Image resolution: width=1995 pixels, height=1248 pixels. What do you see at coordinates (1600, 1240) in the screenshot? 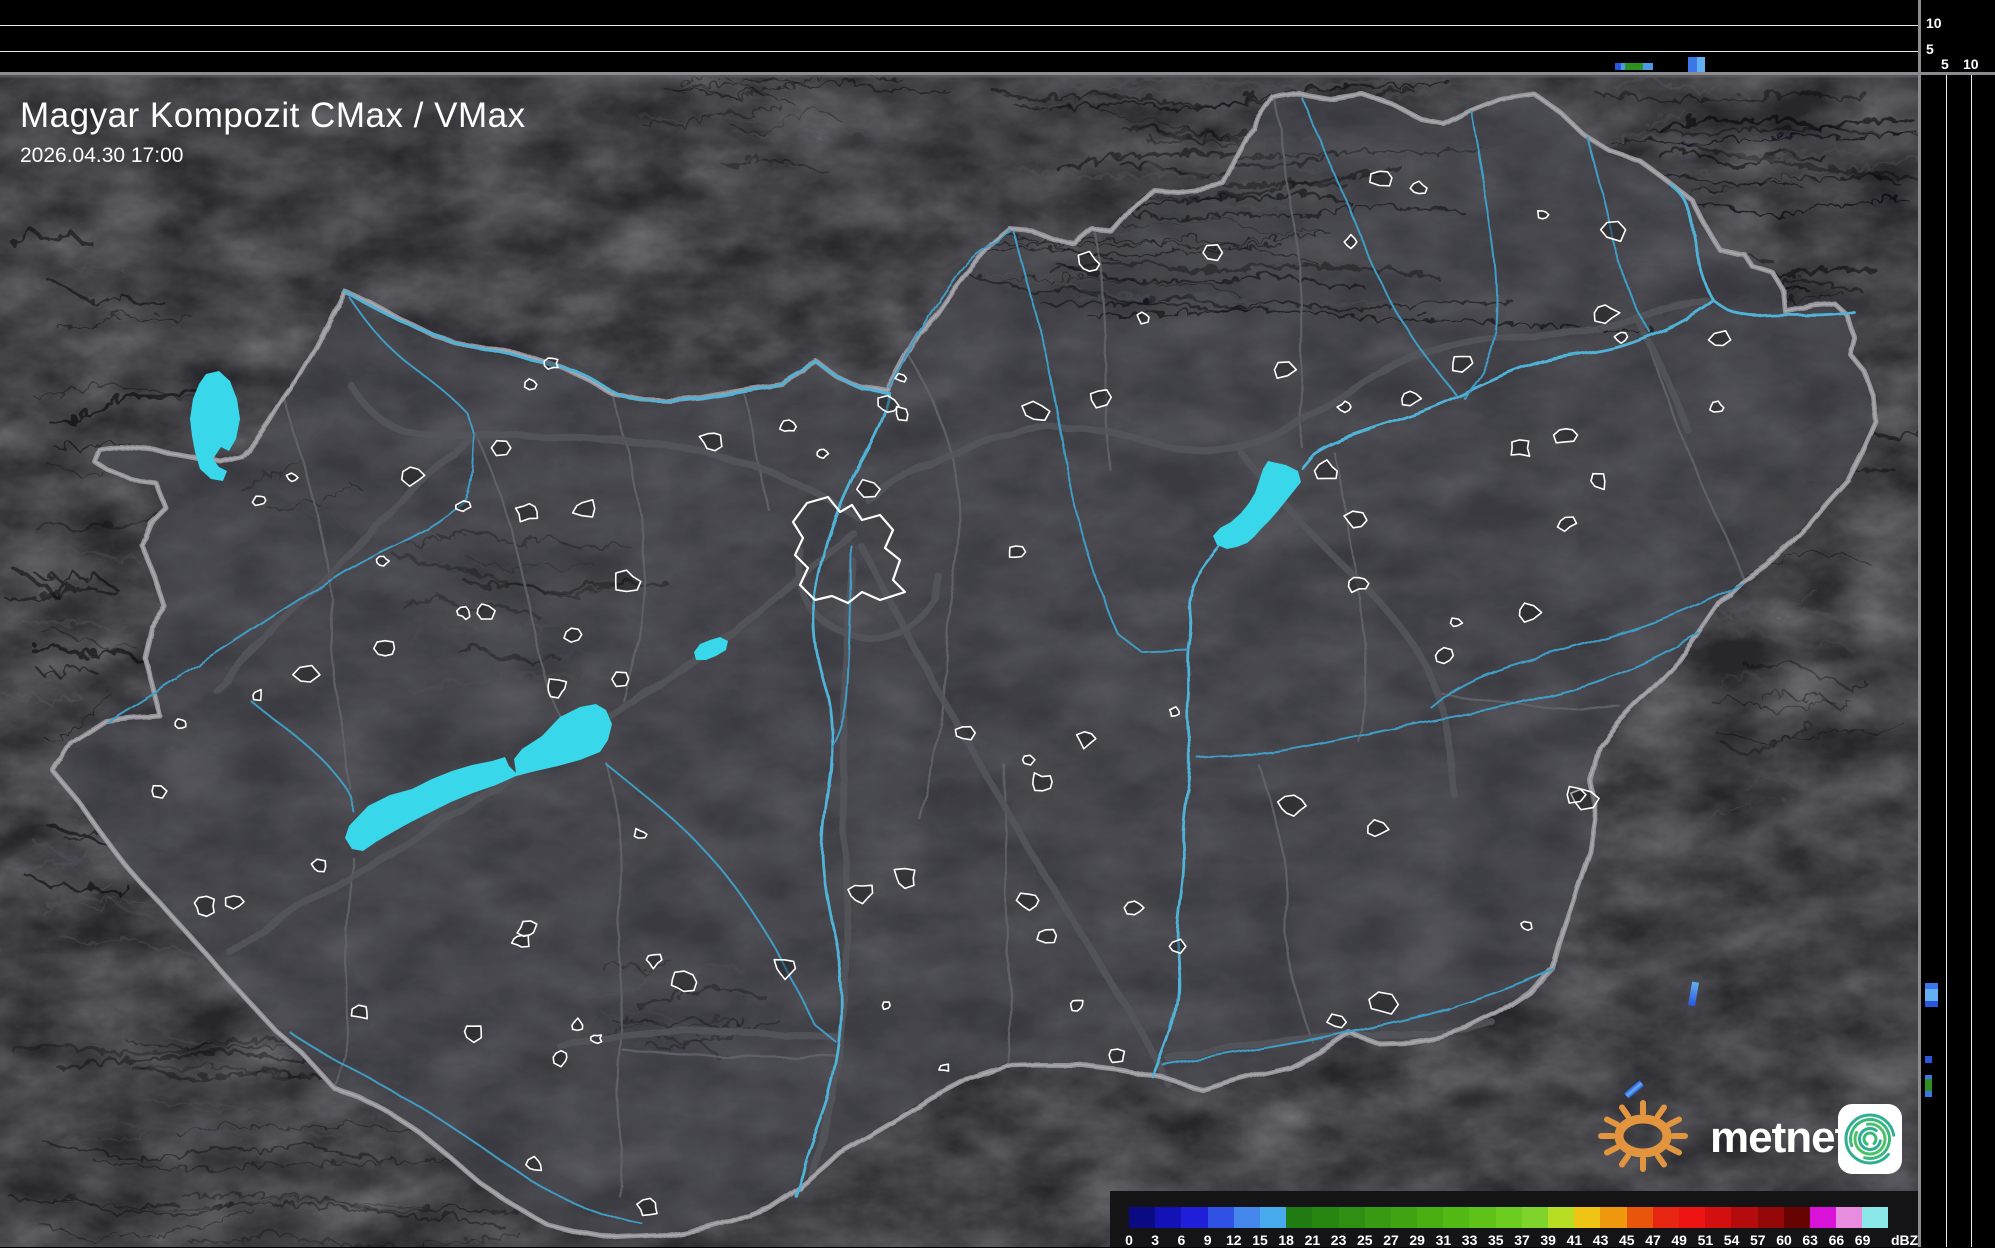
I see `colorbar-tick-label: 43` at bounding box center [1600, 1240].